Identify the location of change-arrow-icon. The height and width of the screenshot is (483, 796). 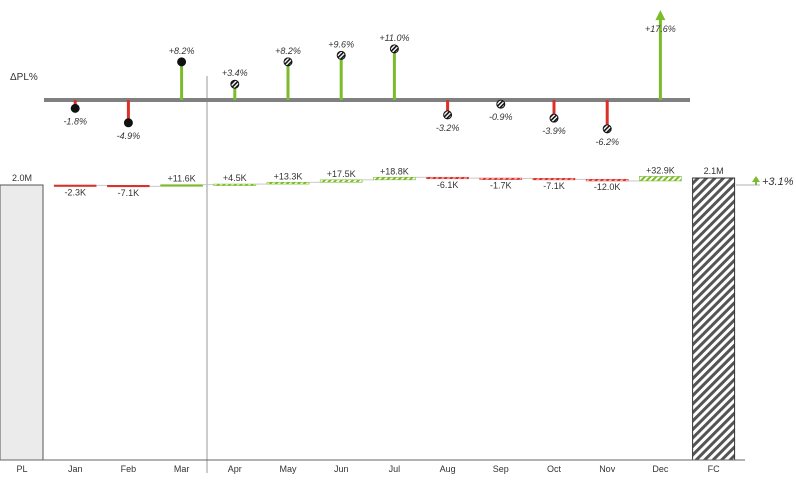
(756, 179).